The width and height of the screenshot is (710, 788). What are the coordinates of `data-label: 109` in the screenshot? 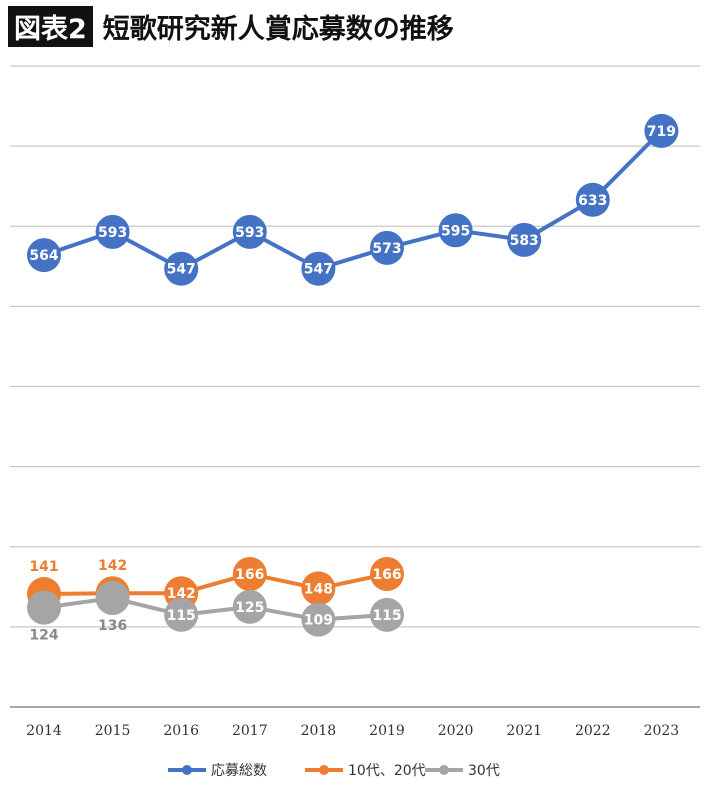 It's located at (318, 621).